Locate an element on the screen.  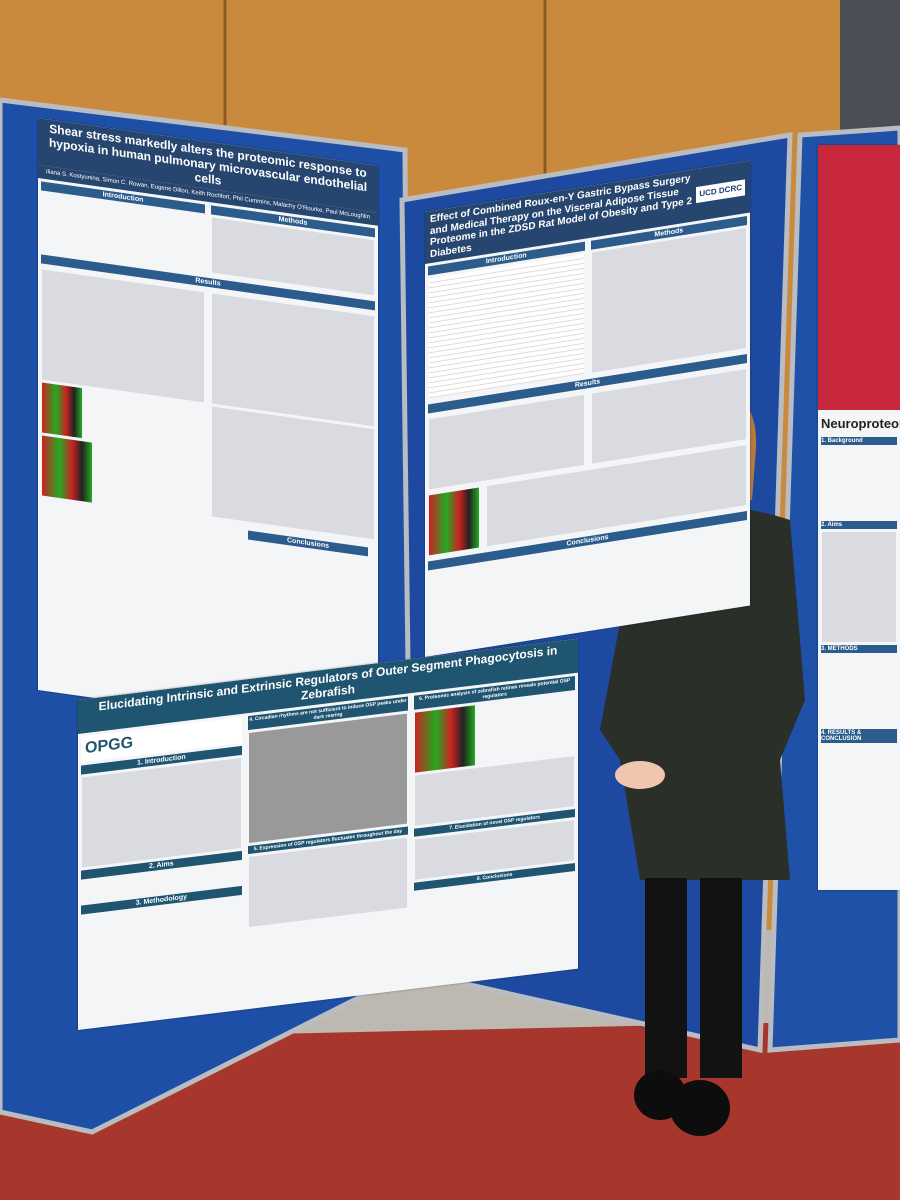
section-heading: 2. Aims is located at coordinates (859, 525).